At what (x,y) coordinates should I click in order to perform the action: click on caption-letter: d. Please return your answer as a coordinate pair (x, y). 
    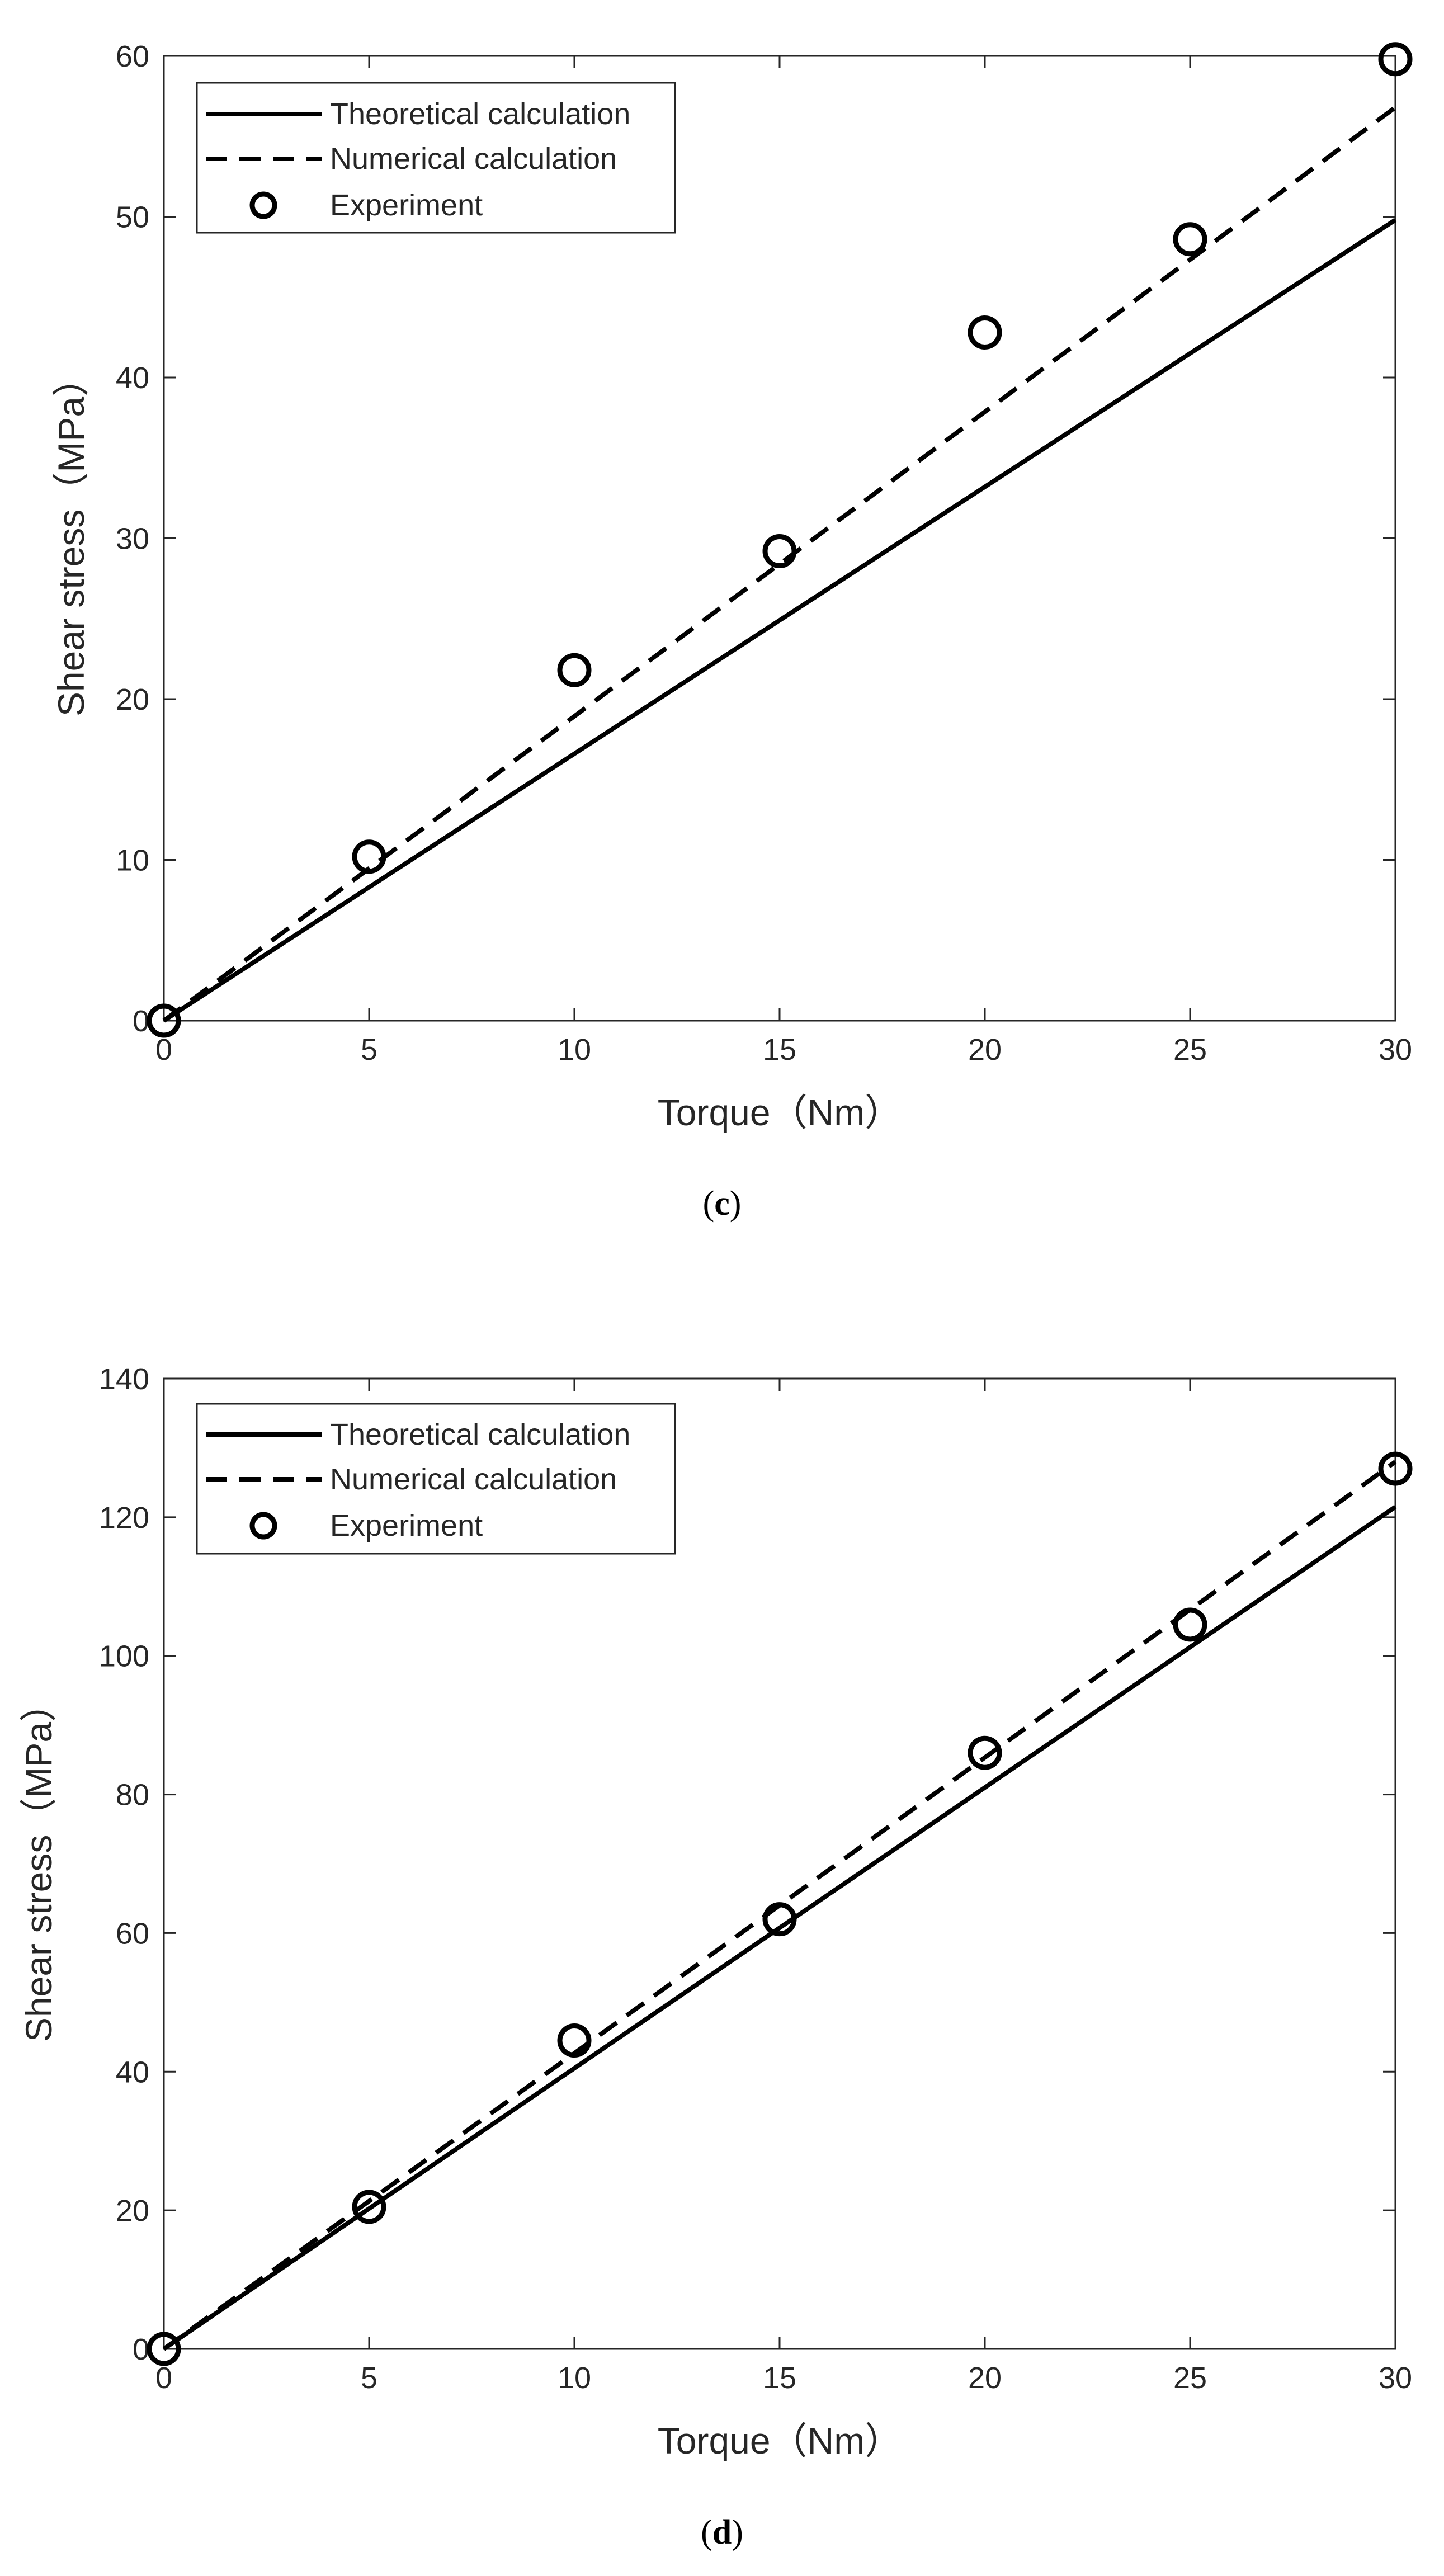
    Looking at the image, I should click on (722, 2532).